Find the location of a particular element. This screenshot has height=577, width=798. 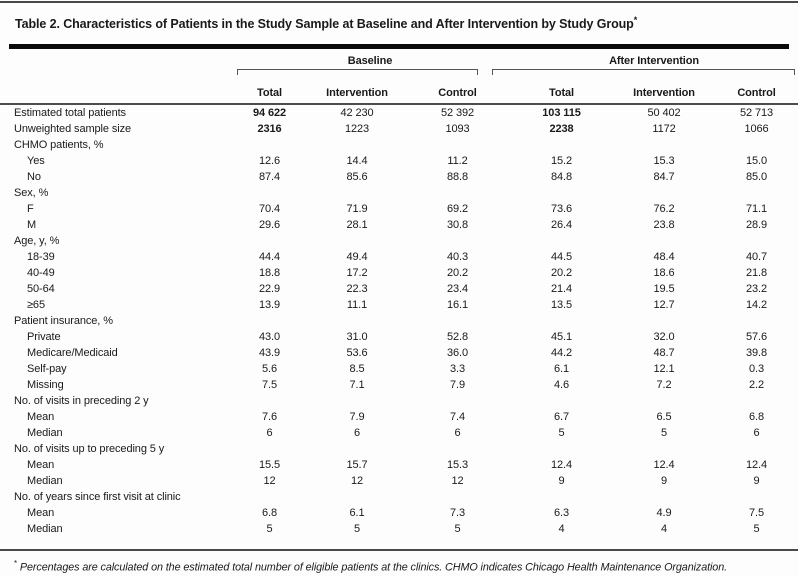

cell-value: 84.8 is located at coordinates (562, 177).